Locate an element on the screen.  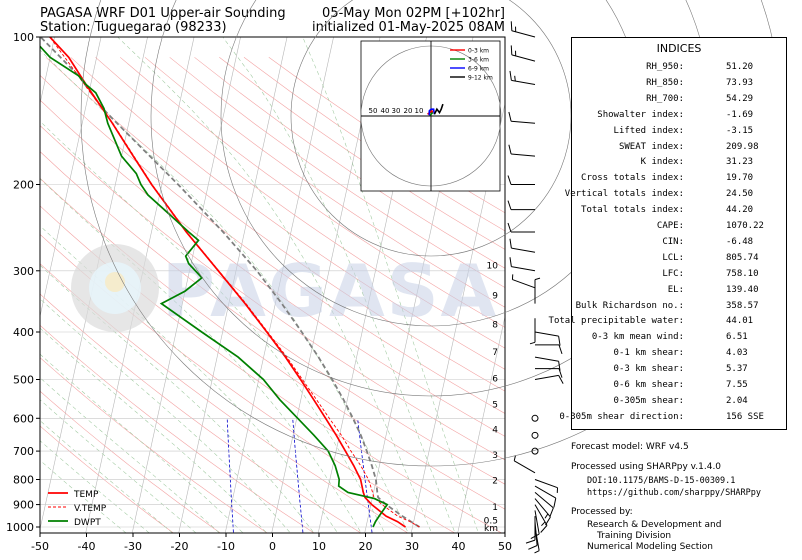
index-value: 73.93 is located at coordinates (740, 82).